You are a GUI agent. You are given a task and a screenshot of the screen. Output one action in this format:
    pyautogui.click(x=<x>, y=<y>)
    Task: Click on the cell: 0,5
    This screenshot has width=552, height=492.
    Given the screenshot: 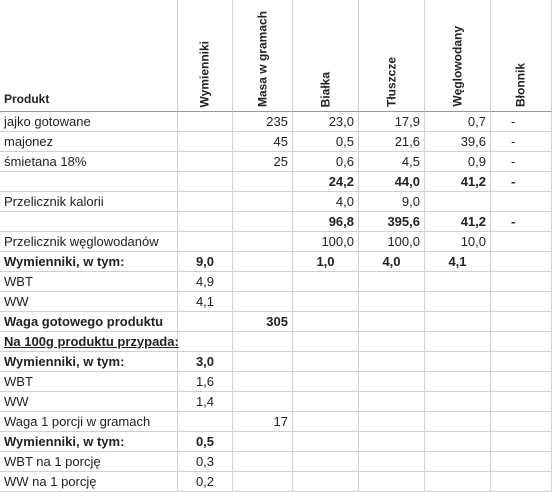 What is the action you would take?
    pyautogui.click(x=205, y=442)
    